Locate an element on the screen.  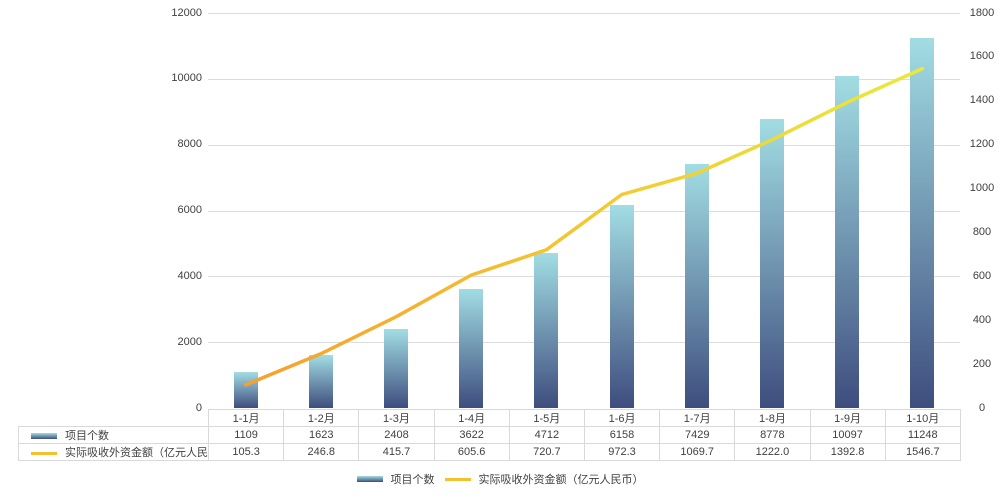
category-header-cell: 1-7月 is located at coordinates (697, 418).